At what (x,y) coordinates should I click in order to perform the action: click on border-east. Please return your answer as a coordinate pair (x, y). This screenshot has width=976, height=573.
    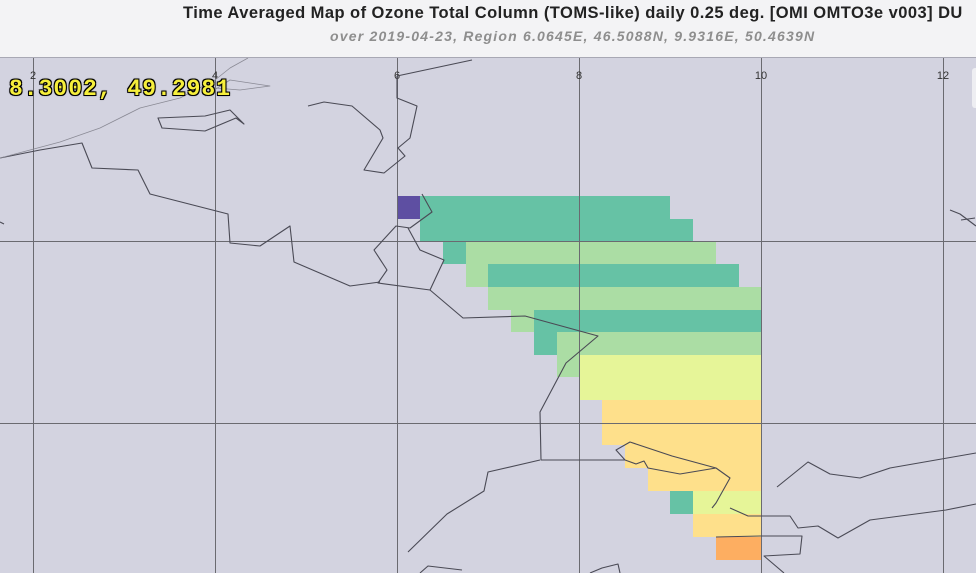
    Looking at the image, I should click on (962, 218).